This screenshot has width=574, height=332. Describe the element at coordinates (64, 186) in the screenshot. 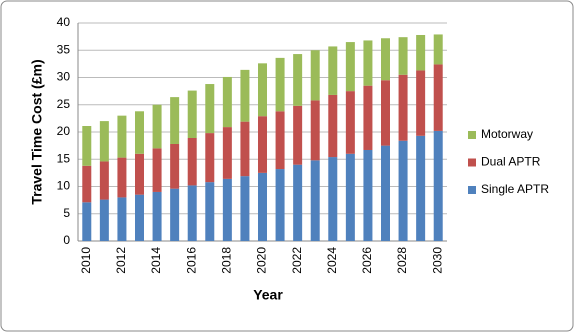

I see `y-tick-label: 10` at that location.